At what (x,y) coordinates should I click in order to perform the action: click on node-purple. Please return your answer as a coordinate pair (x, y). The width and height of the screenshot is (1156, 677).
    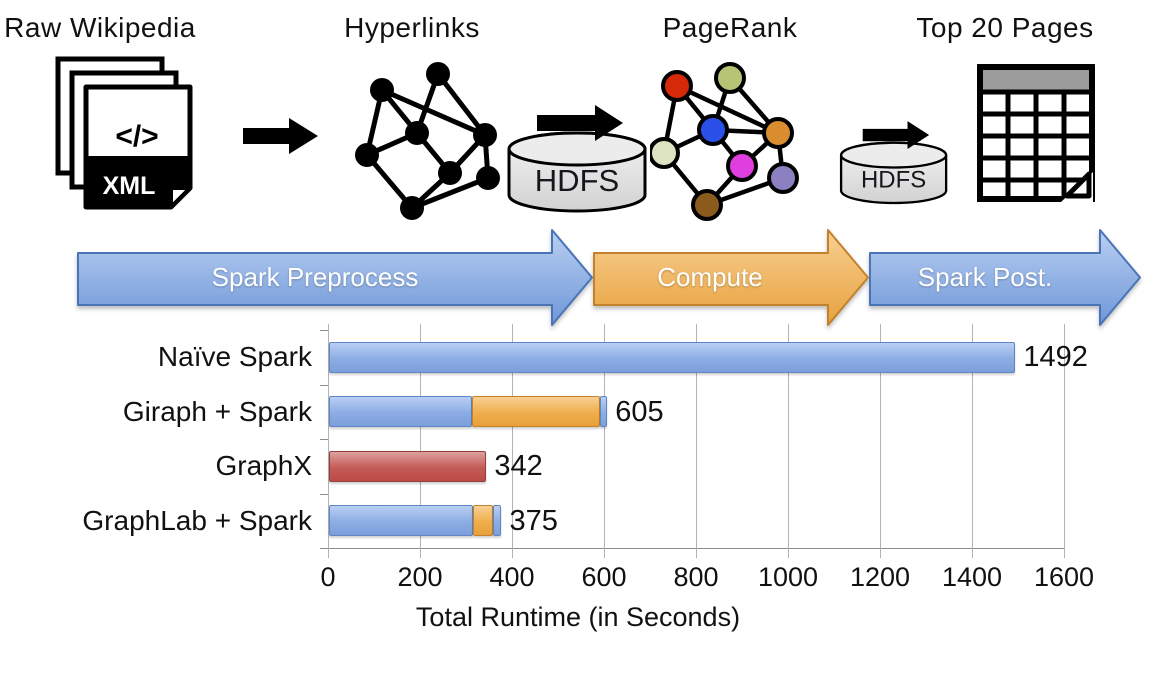
    Looking at the image, I should click on (783, 178).